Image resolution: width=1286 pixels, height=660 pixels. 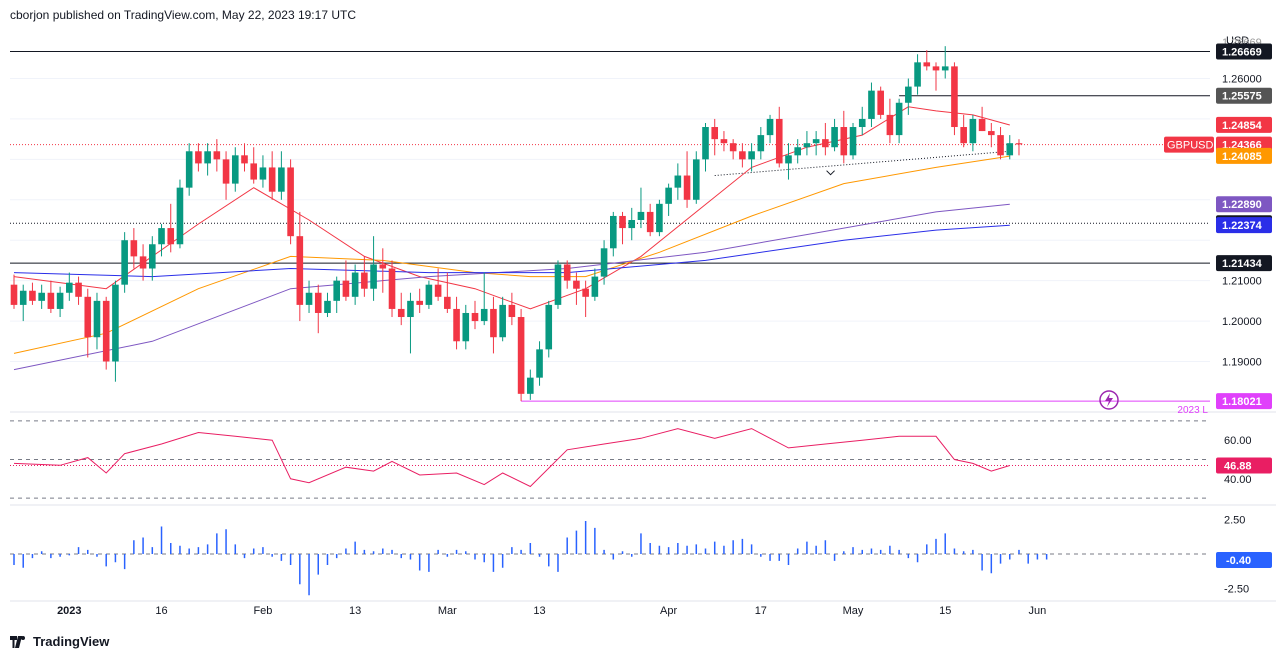 I want to click on time-tick-label: 16, so click(x=161, y=611).